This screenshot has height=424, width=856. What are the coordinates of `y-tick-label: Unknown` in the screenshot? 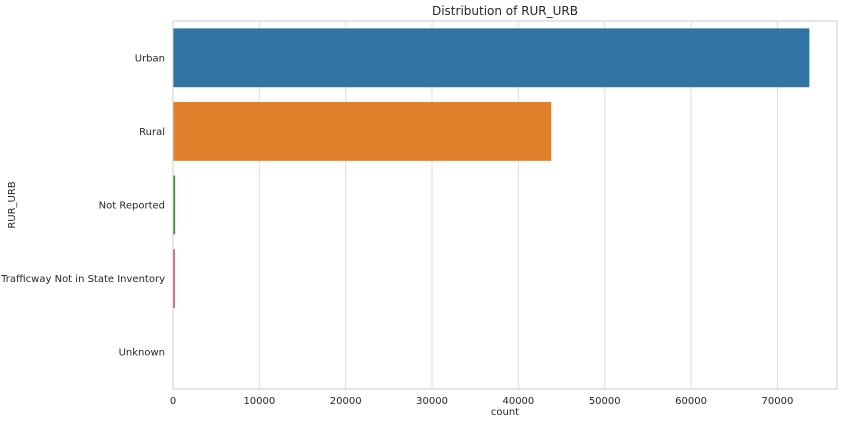 It's located at (142, 353).